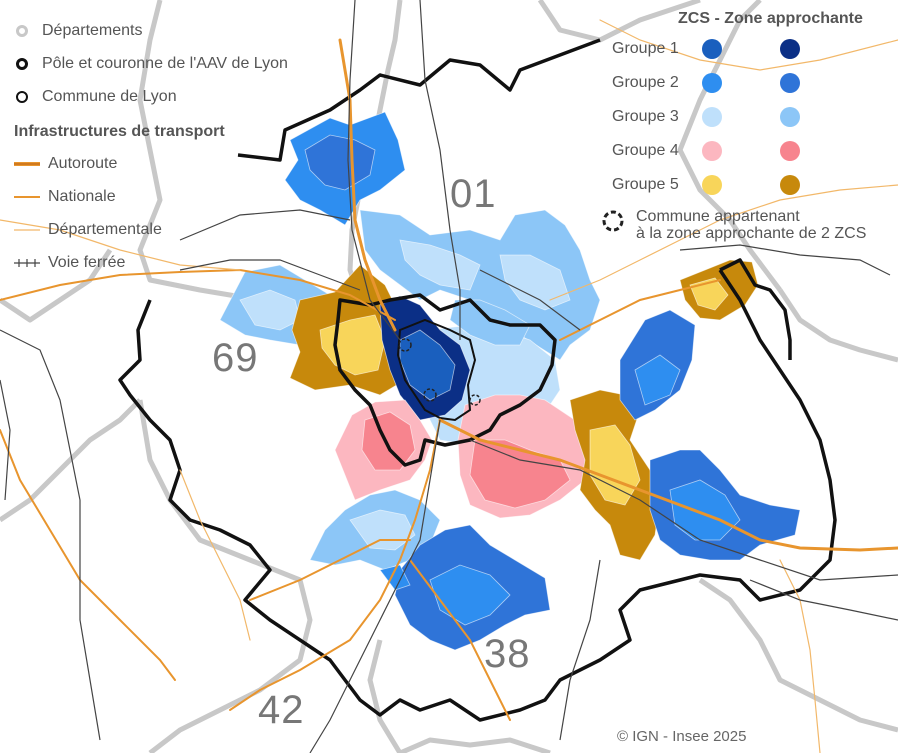 The width and height of the screenshot is (898, 753). Describe the element at coordinates (22, 63) in the screenshot. I see `aav-circle-icon` at that location.